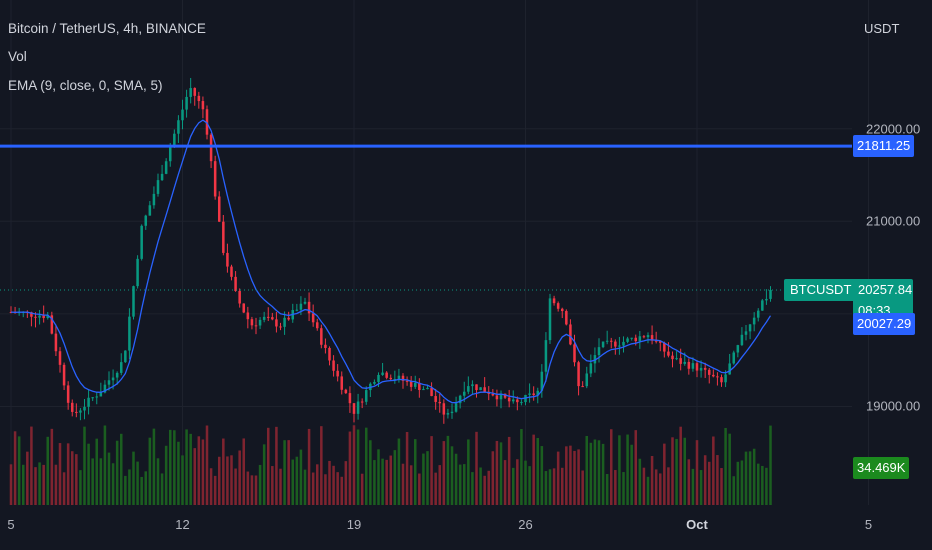 Image resolution: width=932 pixels, height=550 pixels. Describe the element at coordinates (884, 324) in the screenshot. I see `ema-price-badge: 20027.29` at that location.